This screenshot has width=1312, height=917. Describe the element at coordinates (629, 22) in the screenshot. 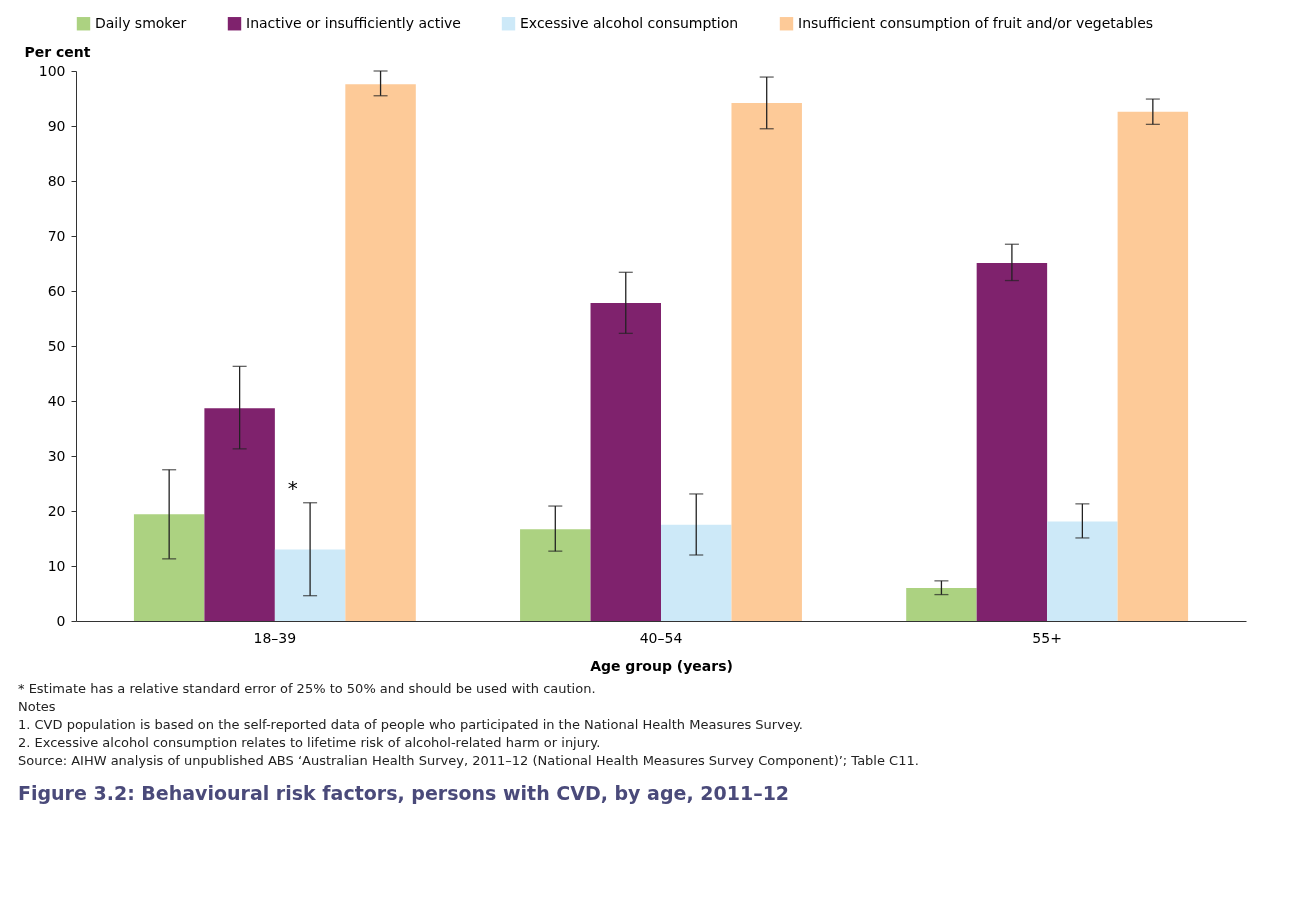

I see `legend-label: Excessive alcohol consumption` at that location.